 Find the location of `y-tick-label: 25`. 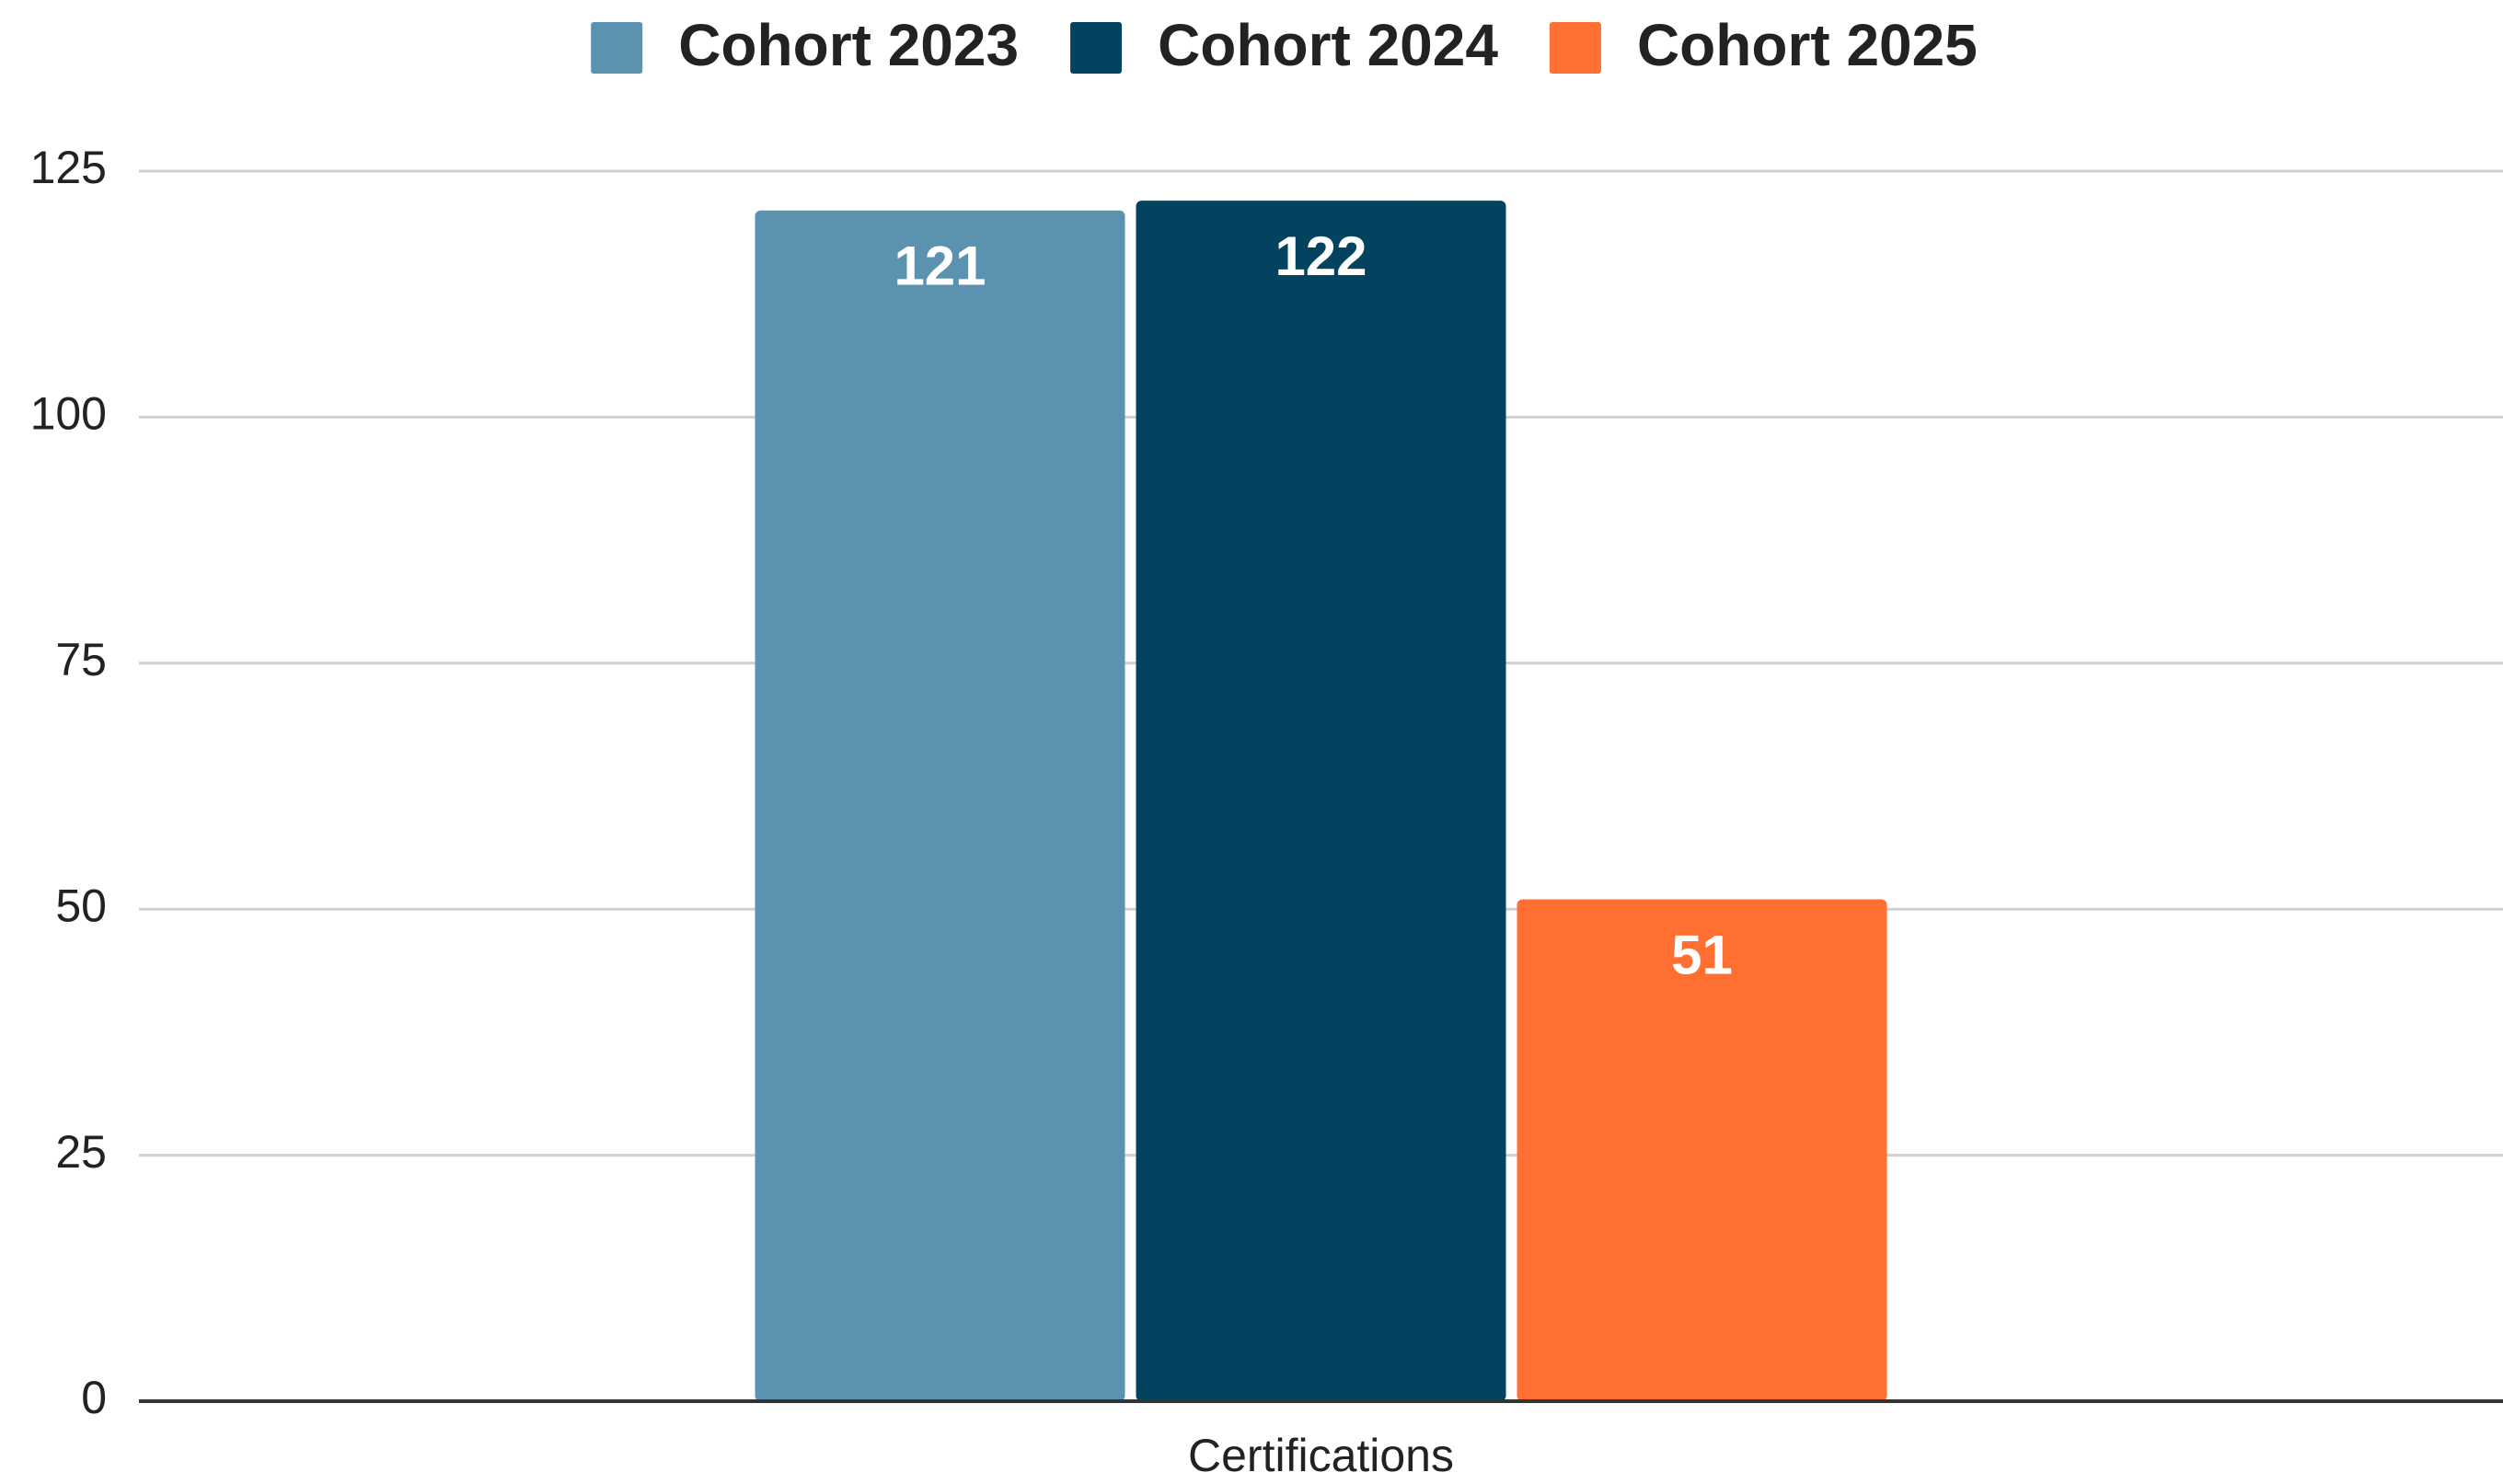

y-tick-label: 25 is located at coordinates (81, 1152).